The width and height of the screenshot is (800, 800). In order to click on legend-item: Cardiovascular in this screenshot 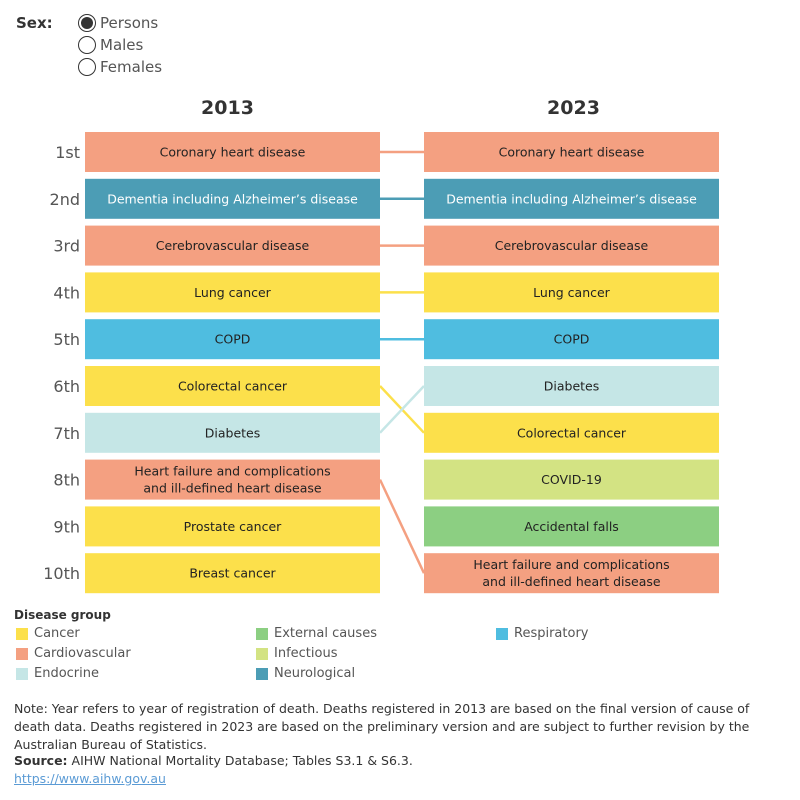, I will do `click(73, 653)`.